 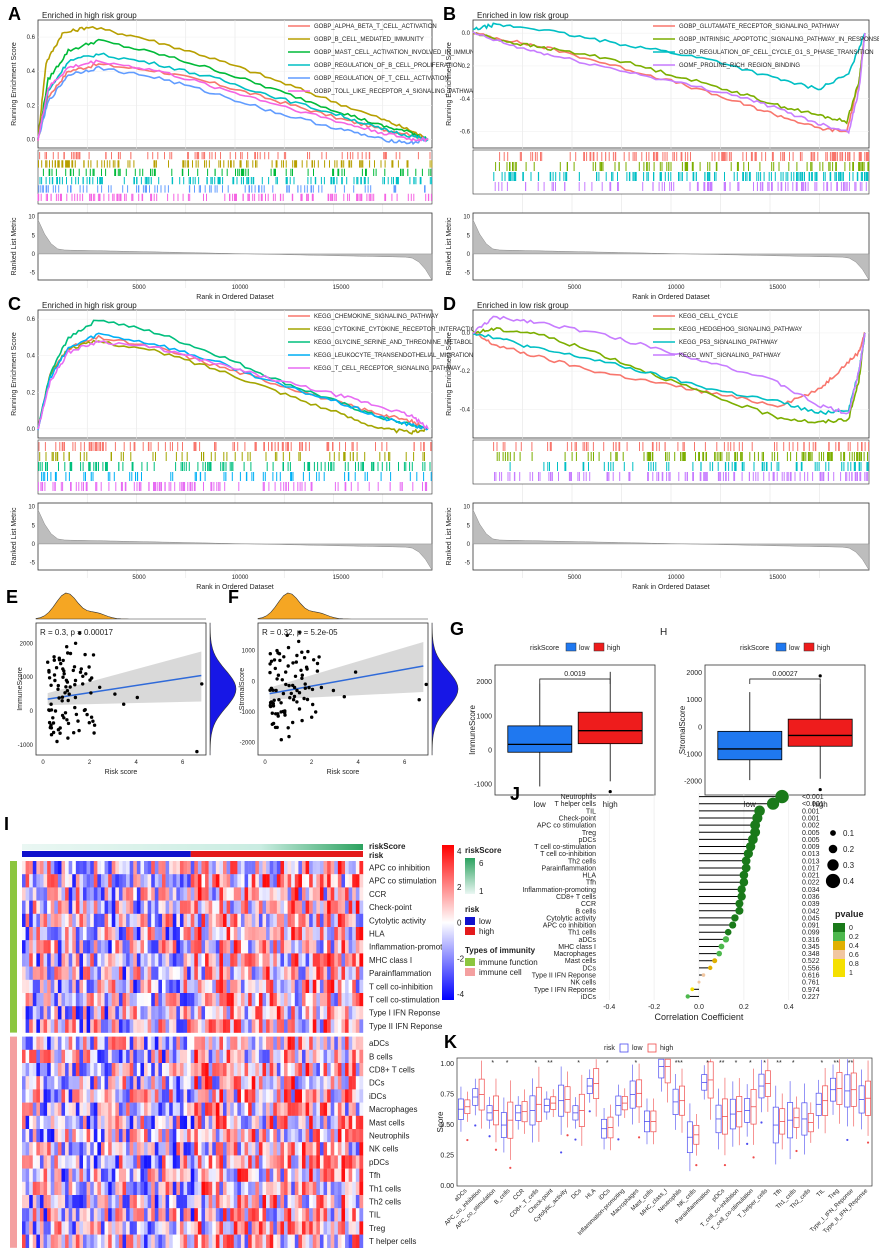 I want to click on k-box, so click(x=661, y=1068).